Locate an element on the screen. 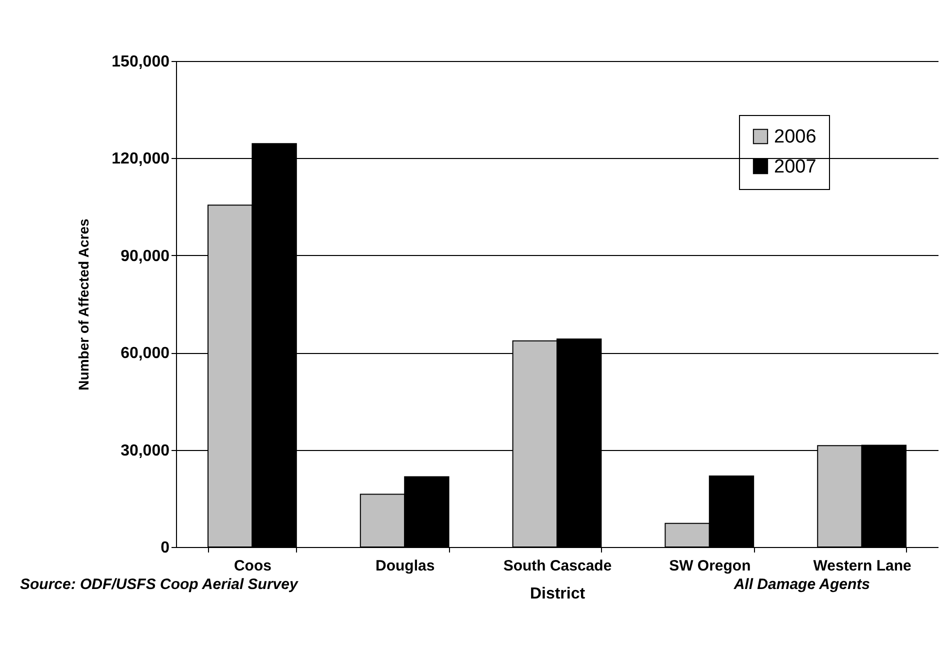 This screenshot has height=654, width=951. y-tick-label: 0 is located at coordinates (165, 548).